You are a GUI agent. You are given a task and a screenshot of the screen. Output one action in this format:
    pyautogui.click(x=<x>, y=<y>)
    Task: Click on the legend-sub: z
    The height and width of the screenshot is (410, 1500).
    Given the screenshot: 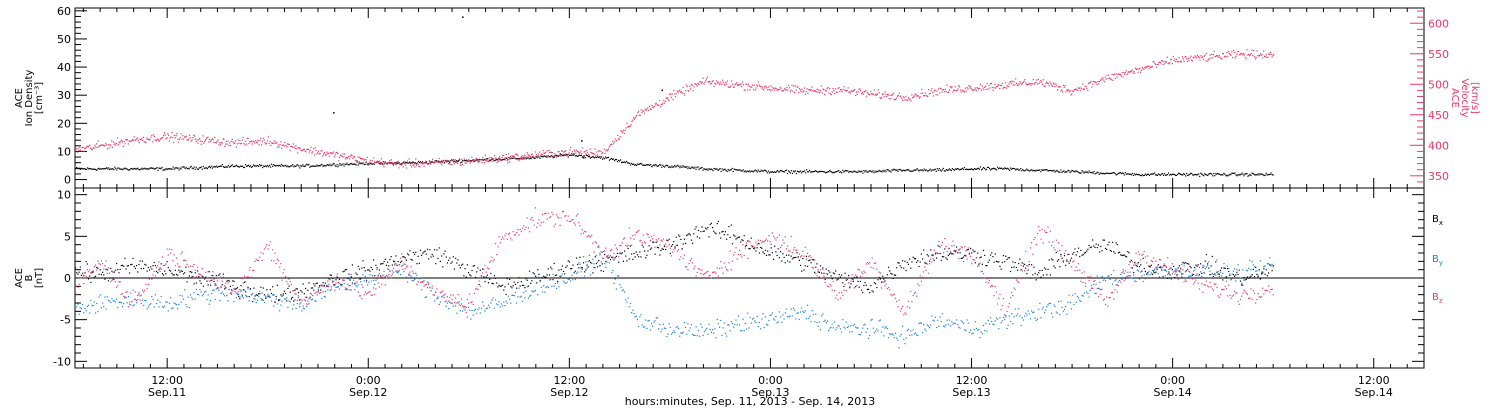 What is the action you would take?
    pyautogui.click(x=1441, y=301)
    